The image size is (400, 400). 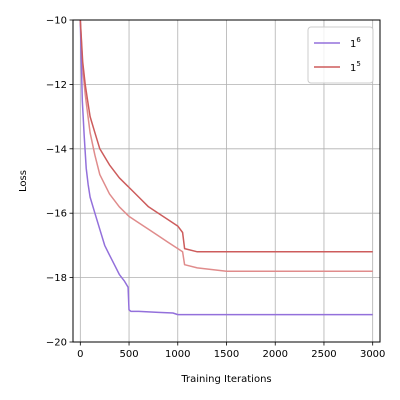 What do you see at coordinates (372, 354) in the screenshot?
I see `x-tick-label: 3000` at bounding box center [372, 354].